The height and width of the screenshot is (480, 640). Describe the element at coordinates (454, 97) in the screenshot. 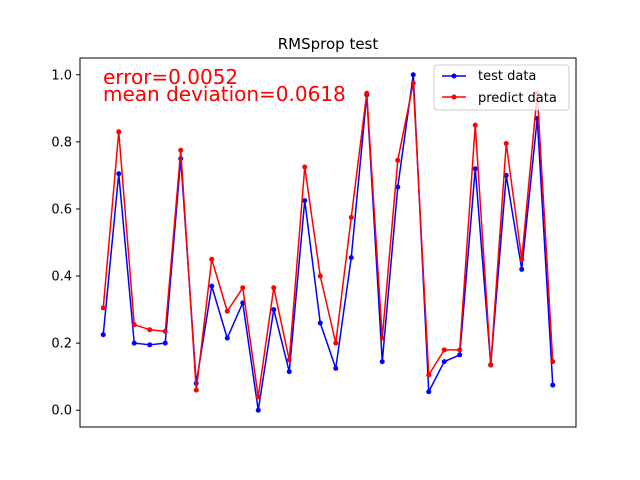

I see `legend-marker-predict-data` at that location.